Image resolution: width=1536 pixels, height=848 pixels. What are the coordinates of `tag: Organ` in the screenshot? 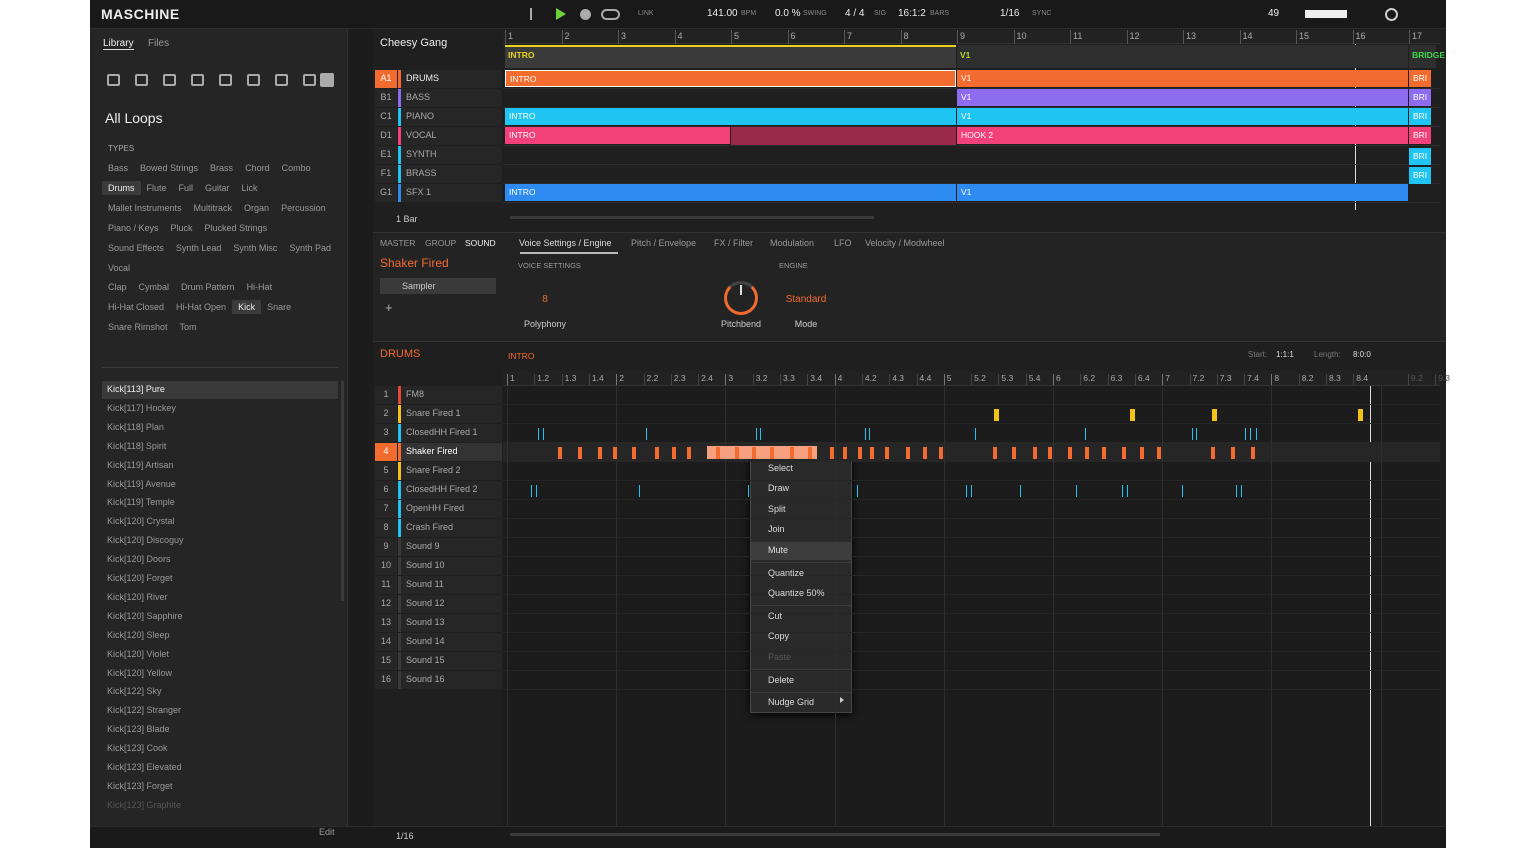 It's located at (256, 208).